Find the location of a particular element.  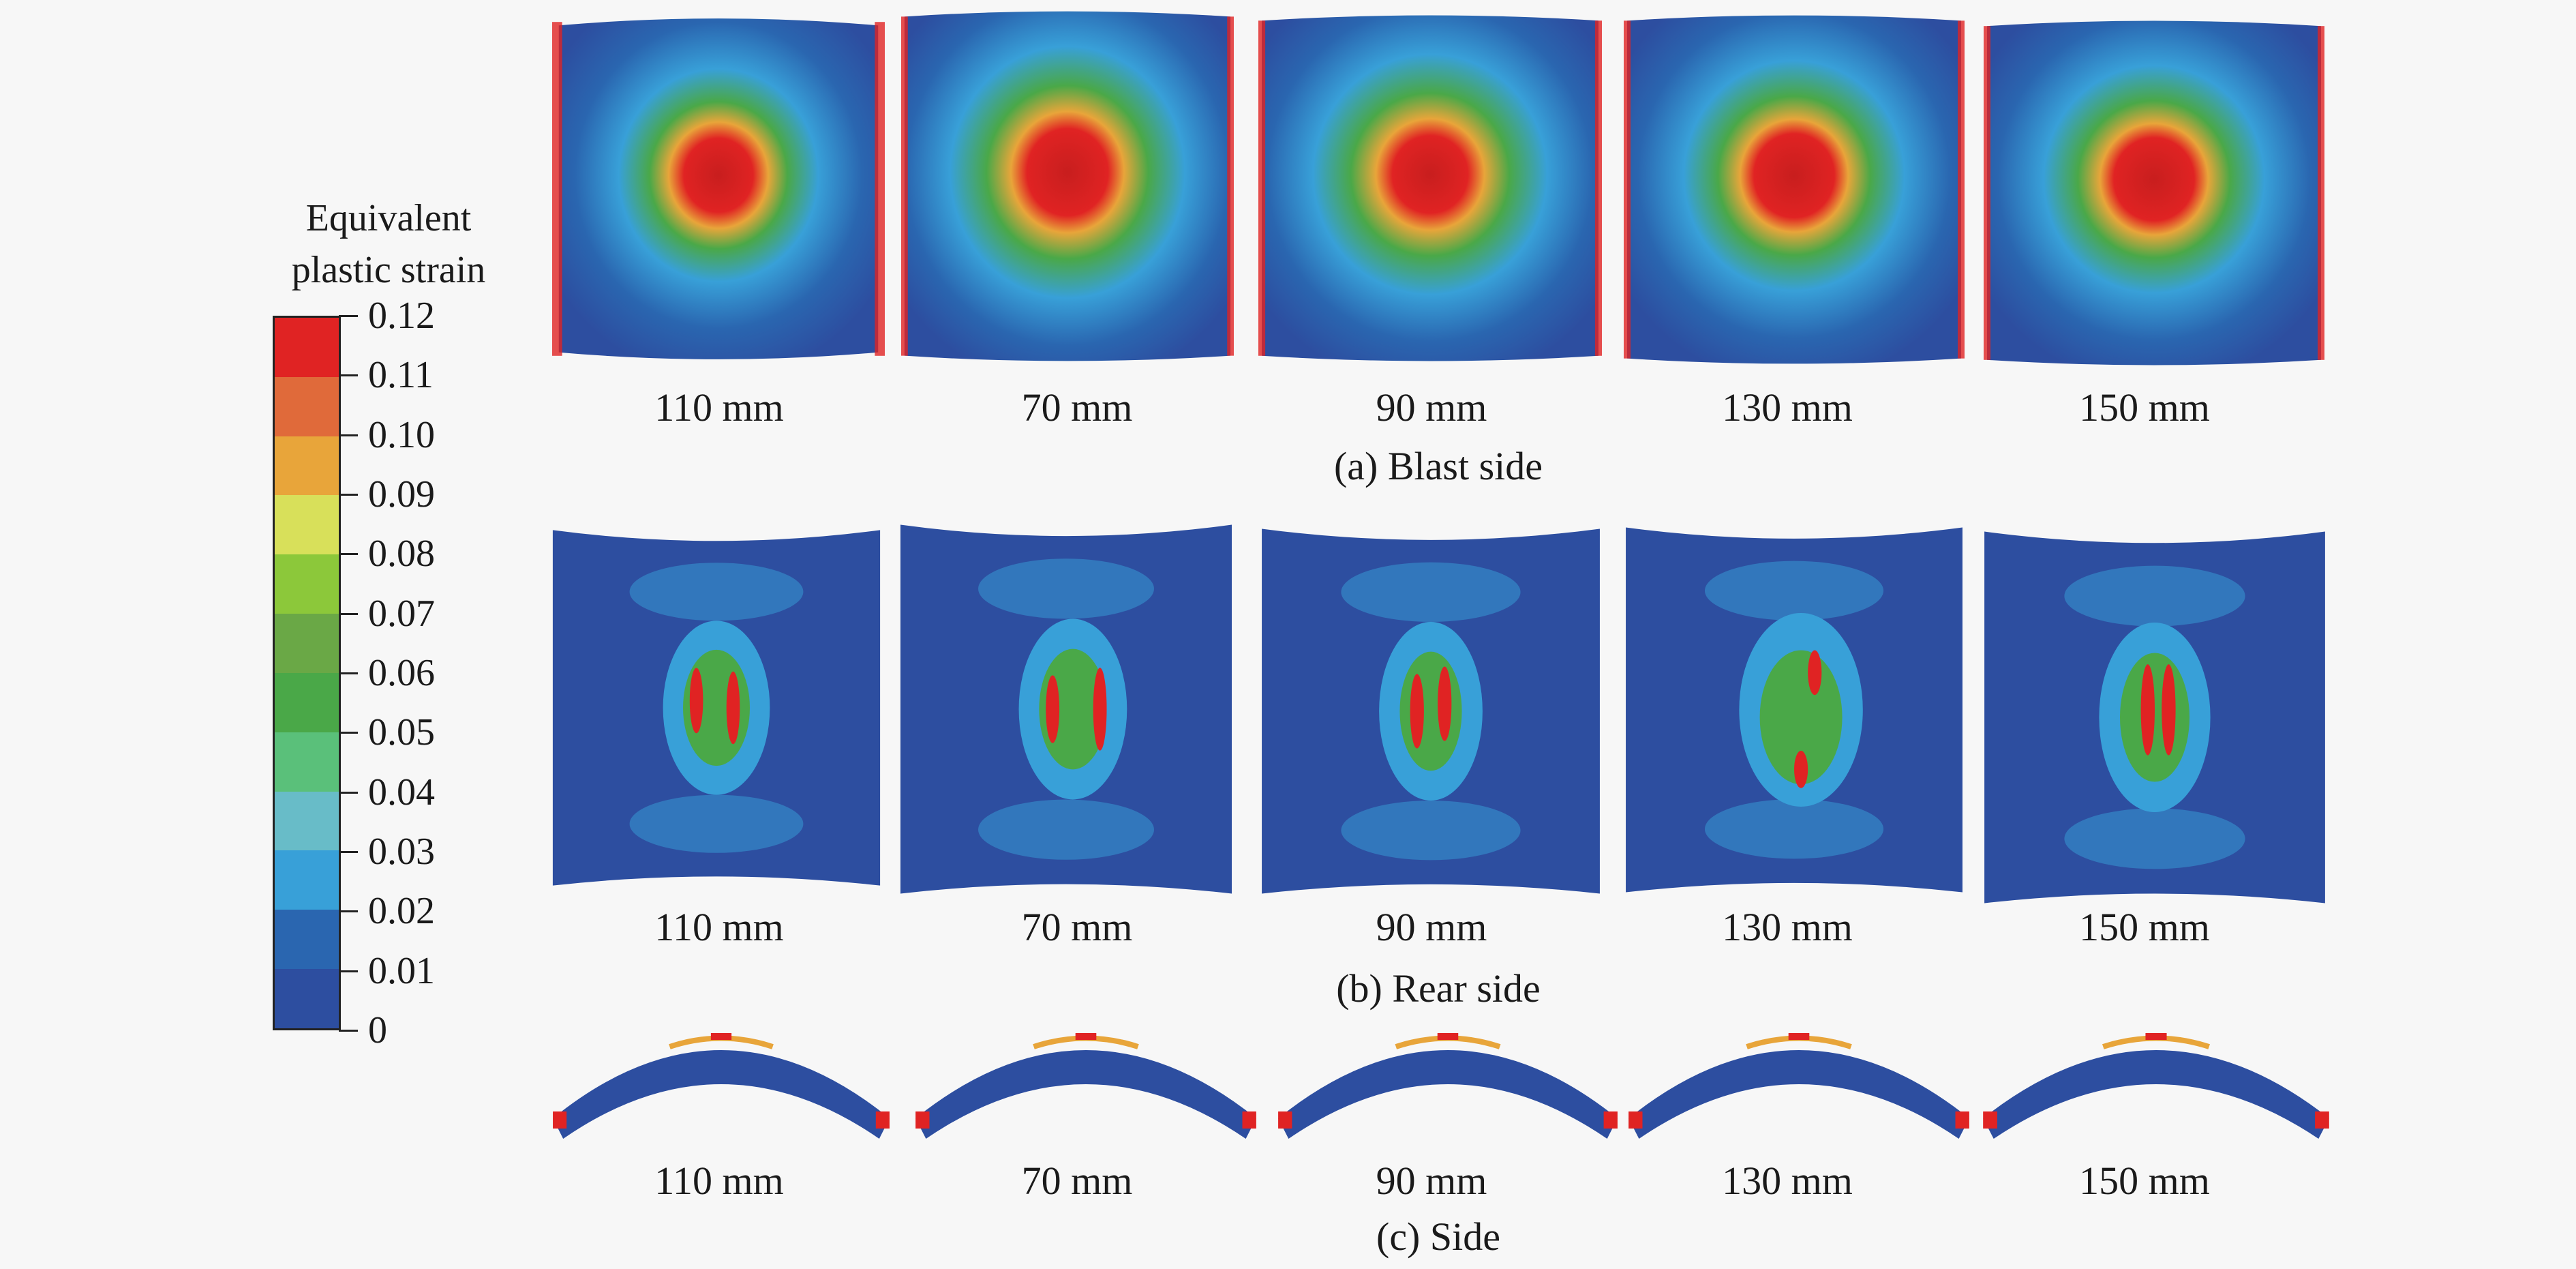

legend-tick-label: 0.06 is located at coordinates (402, 673).